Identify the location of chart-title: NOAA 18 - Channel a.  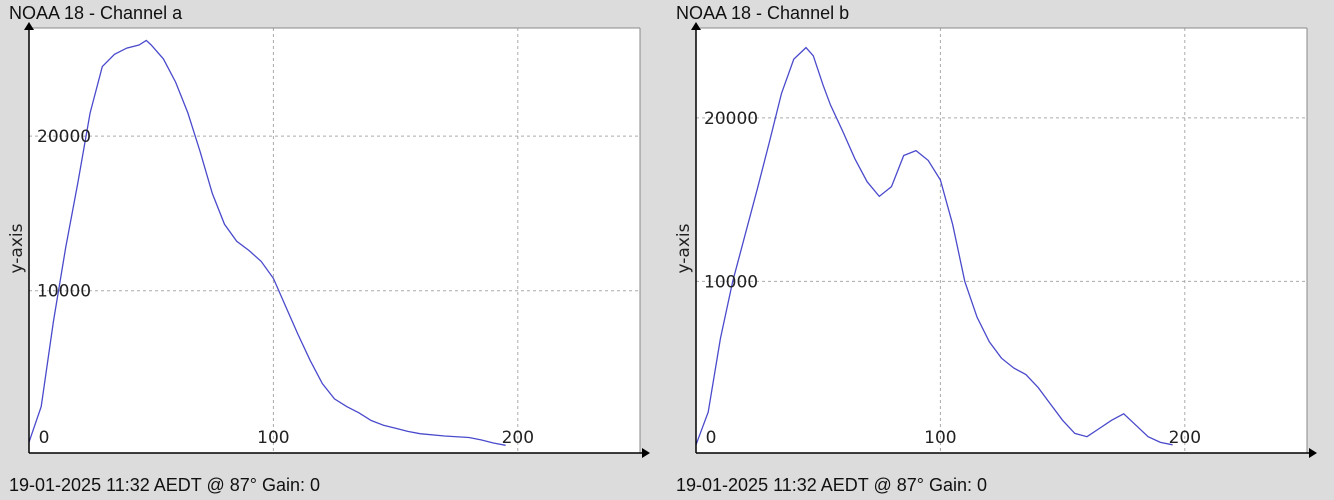
(96, 13).